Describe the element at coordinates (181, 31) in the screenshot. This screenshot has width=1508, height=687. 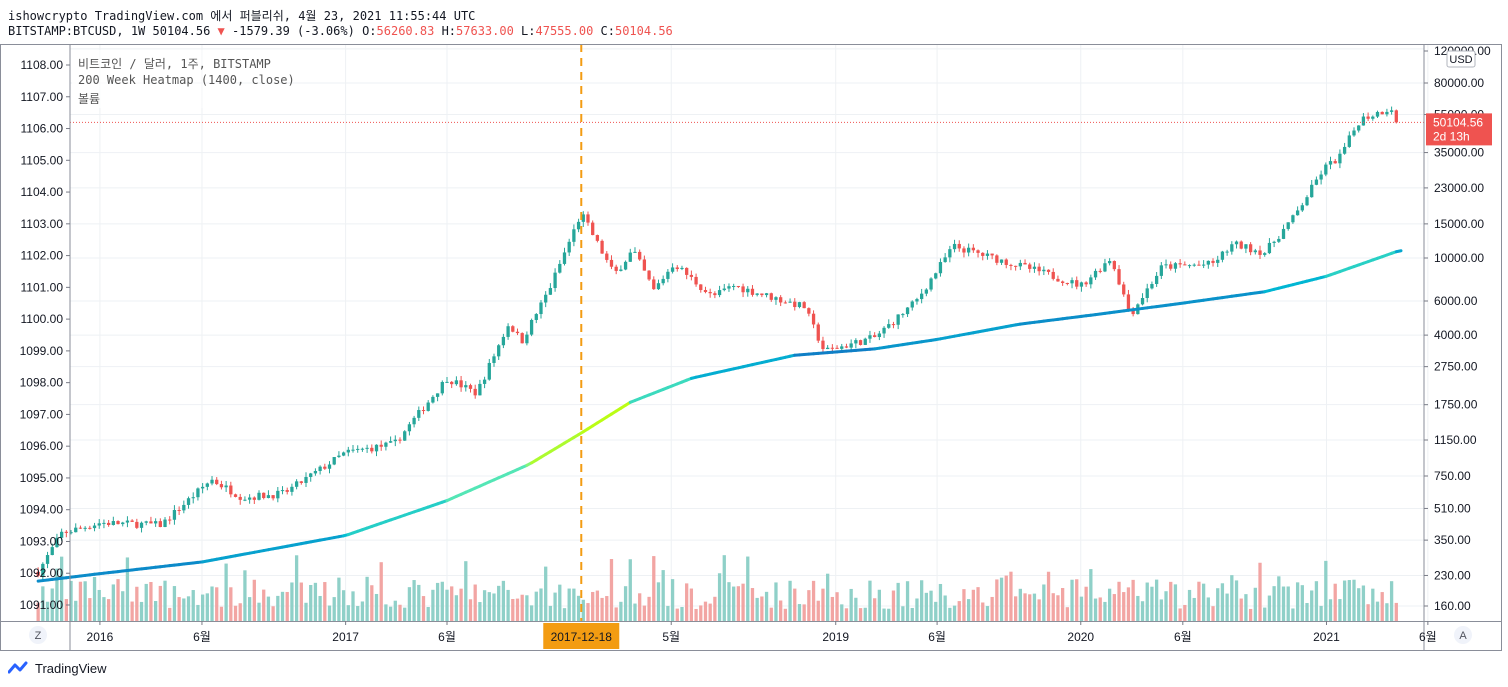
I see `last-price: 50104.56` at that location.